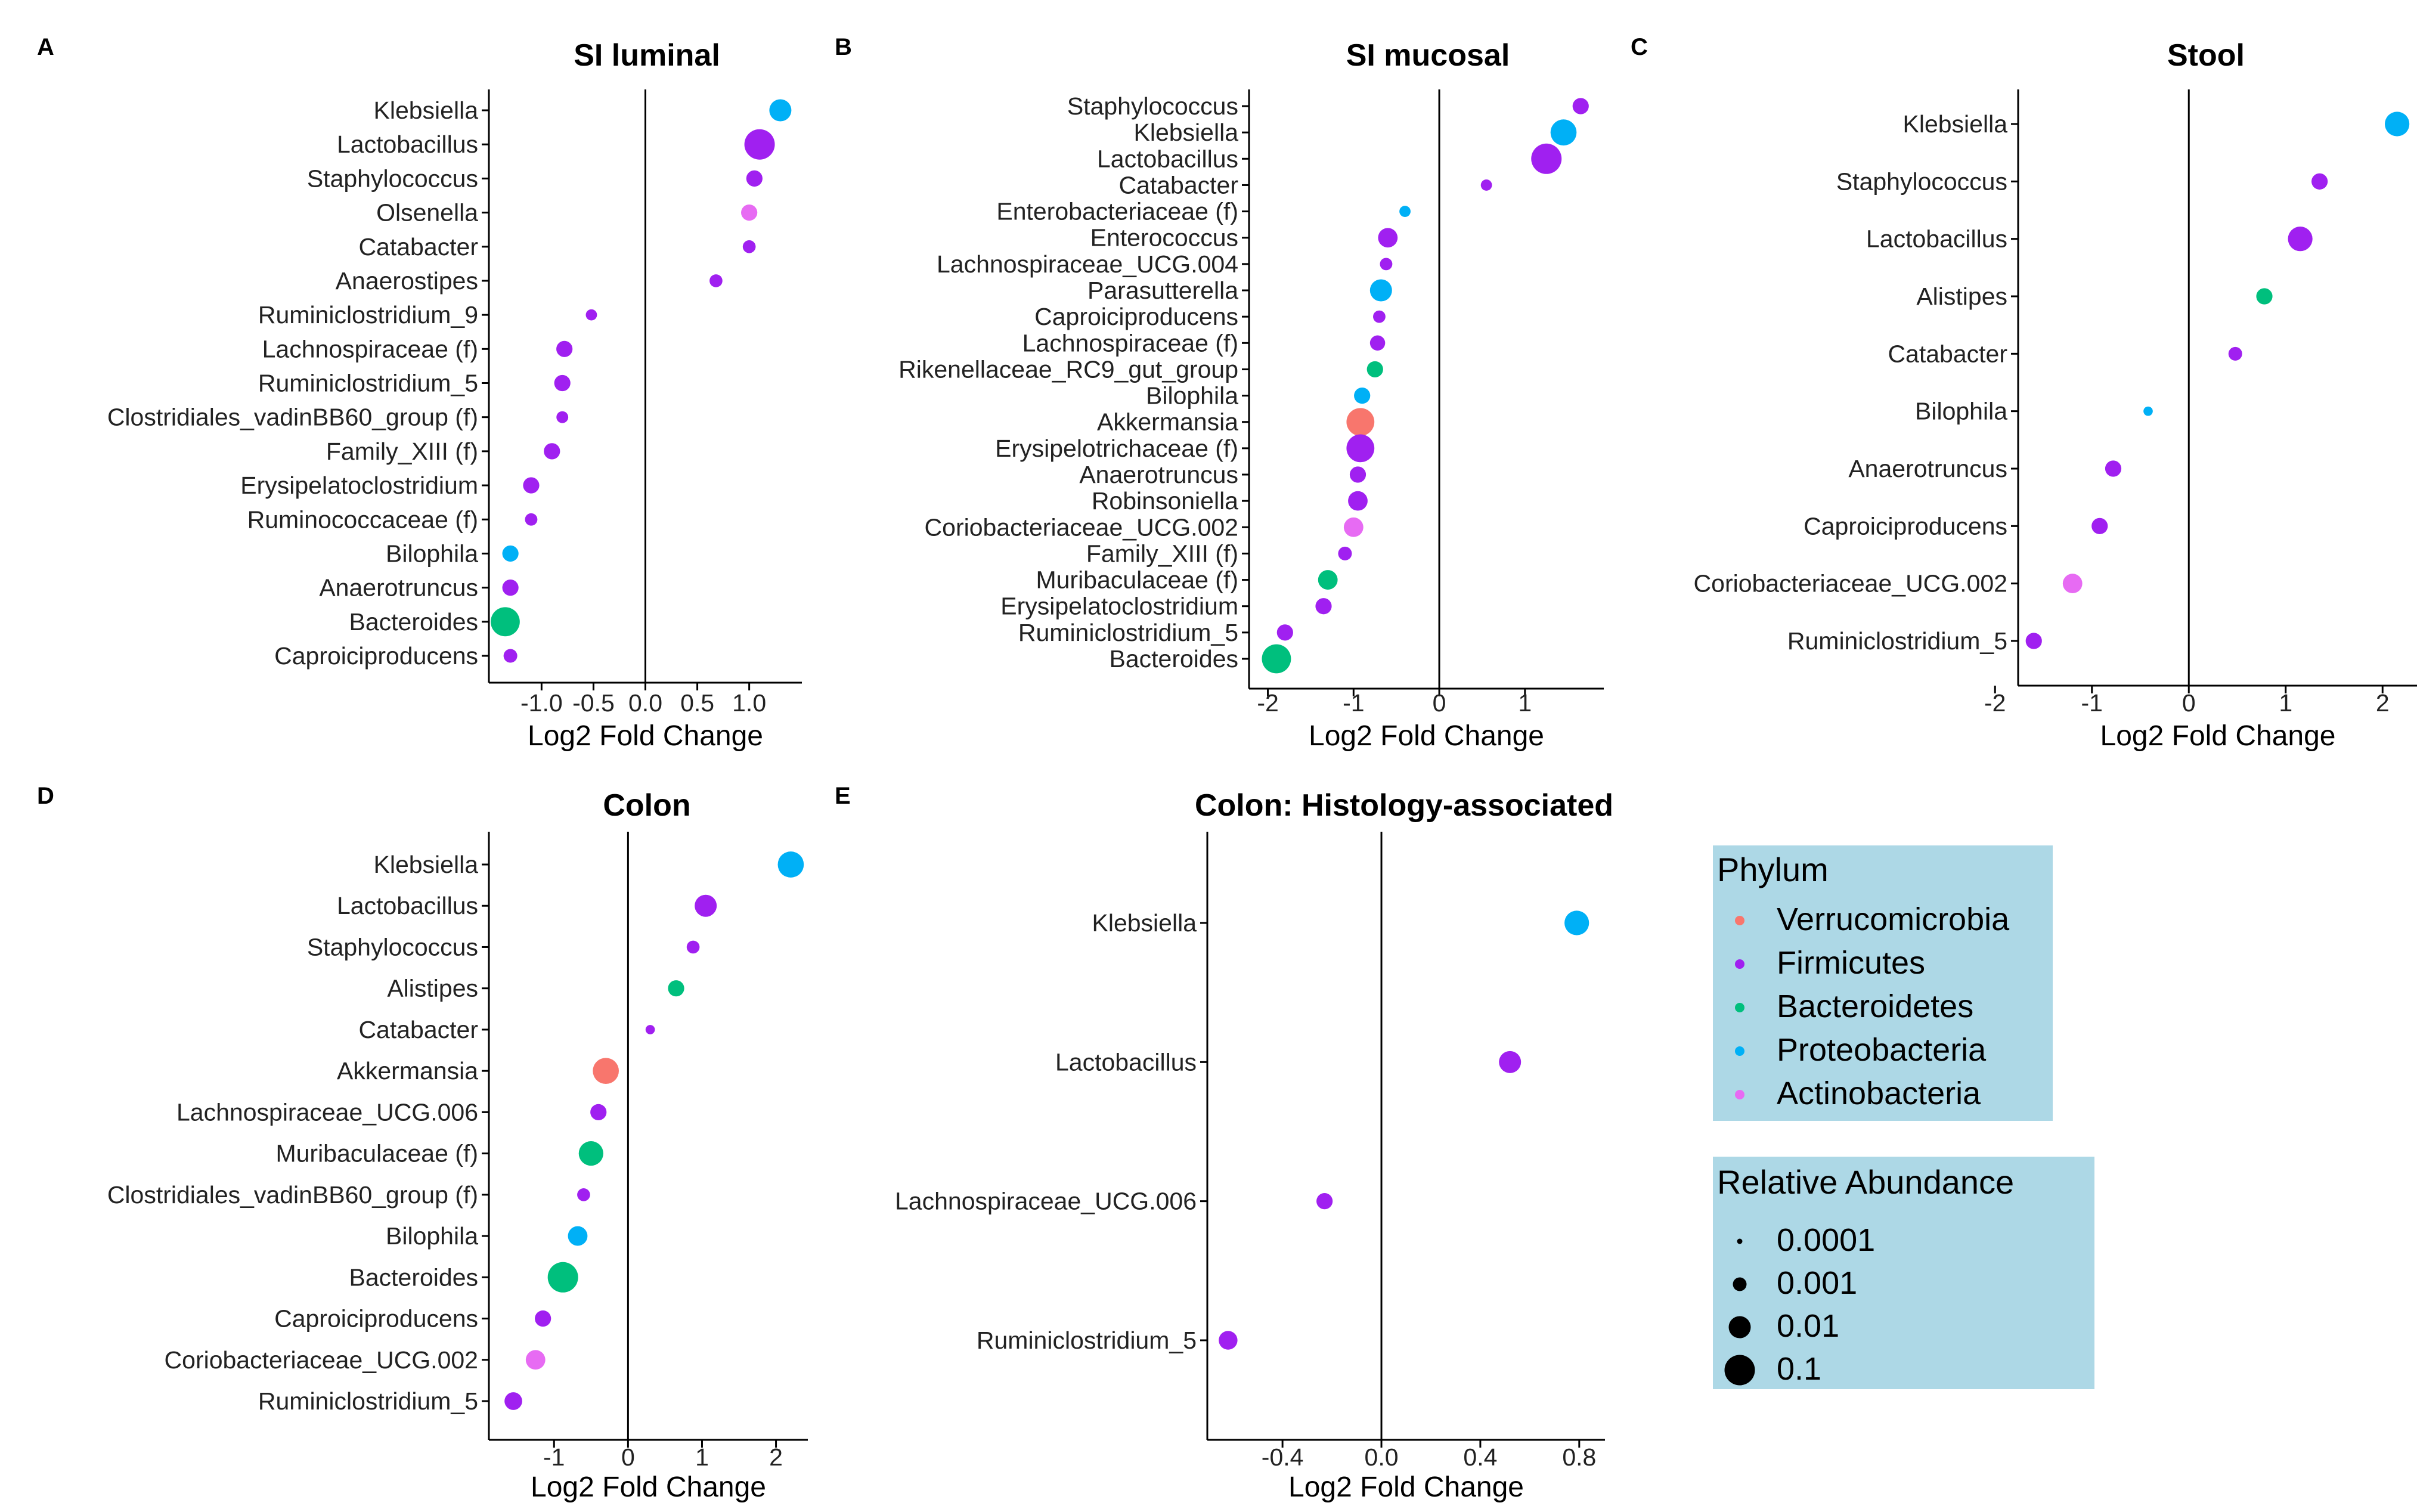  Describe the element at coordinates (1739, 920) in the screenshot. I see `legend-key-verrucomicrobia` at that location.